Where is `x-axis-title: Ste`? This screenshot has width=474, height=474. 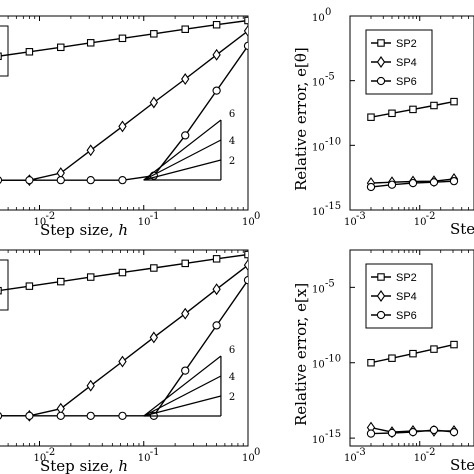
x-axis-title: Ste is located at coordinates (462, 465).